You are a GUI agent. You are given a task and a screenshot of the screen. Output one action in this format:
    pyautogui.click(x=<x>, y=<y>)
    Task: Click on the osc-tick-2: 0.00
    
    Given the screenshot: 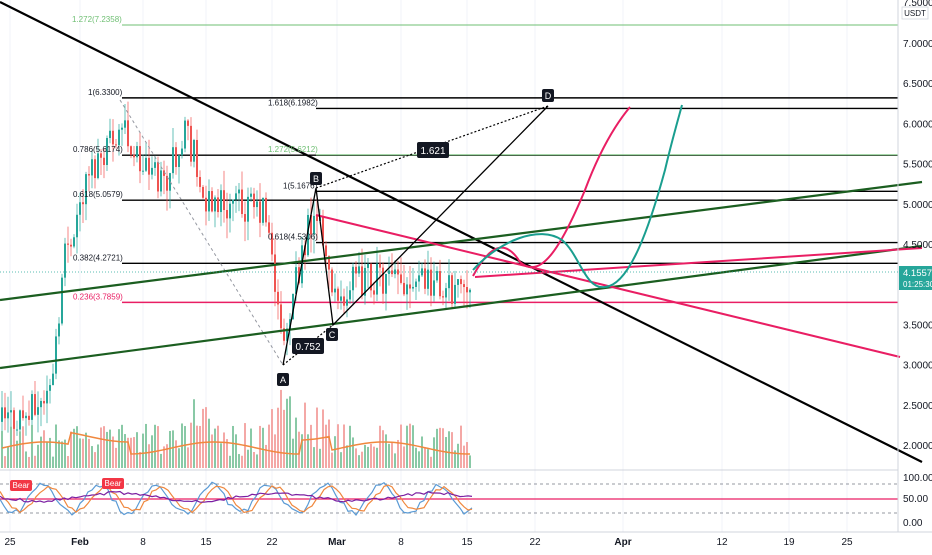 What is the action you would take?
    pyautogui.click(x=913, y=523)
    